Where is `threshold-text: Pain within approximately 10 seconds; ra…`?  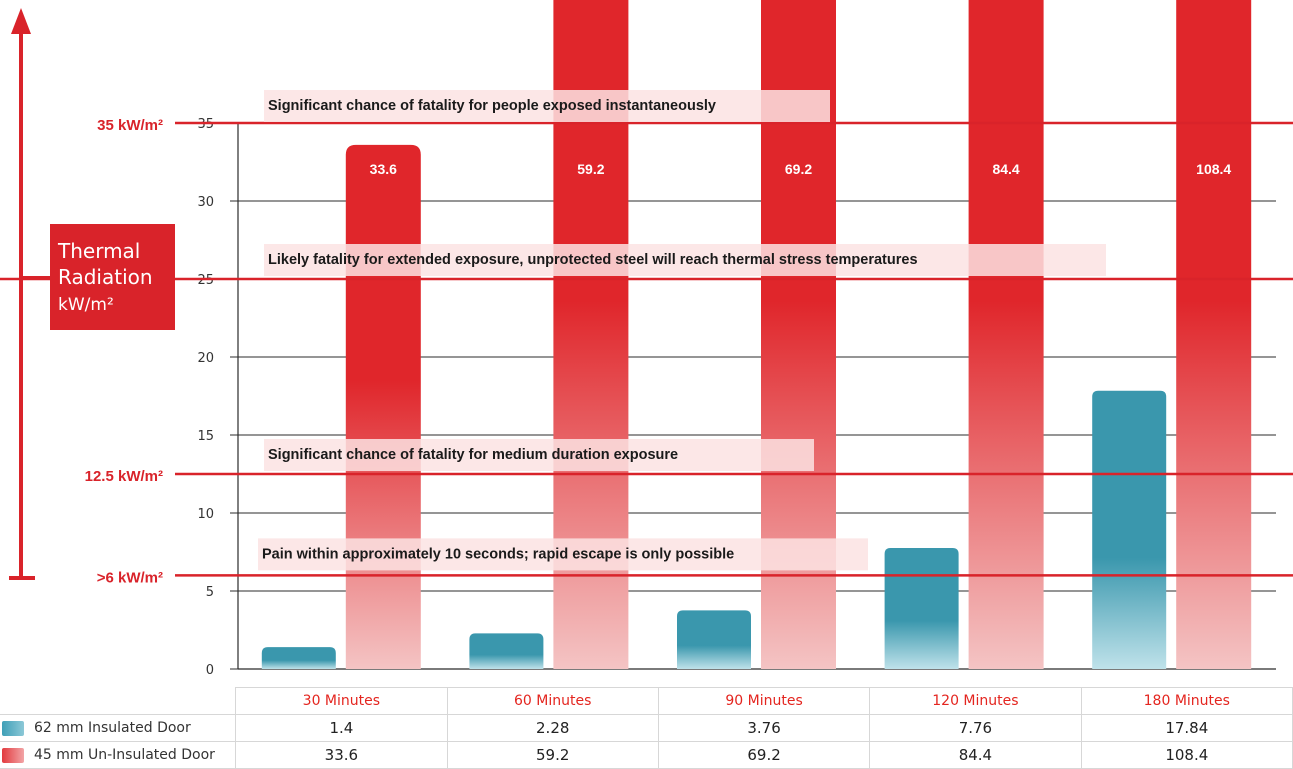 threshold-text: Pain within approximately 10 seconds; ra… is located at coordinates (498, 554).